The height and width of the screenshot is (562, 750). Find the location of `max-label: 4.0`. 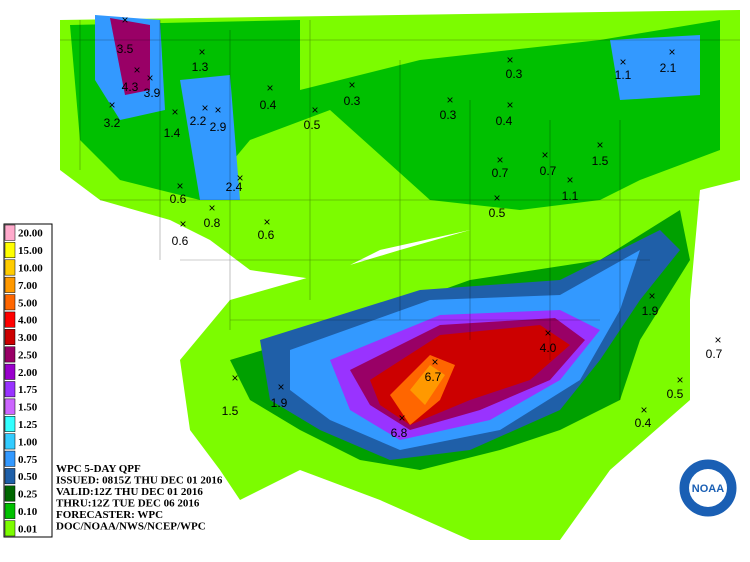

max-label: 4.0 is located at coordinates (548, 348).